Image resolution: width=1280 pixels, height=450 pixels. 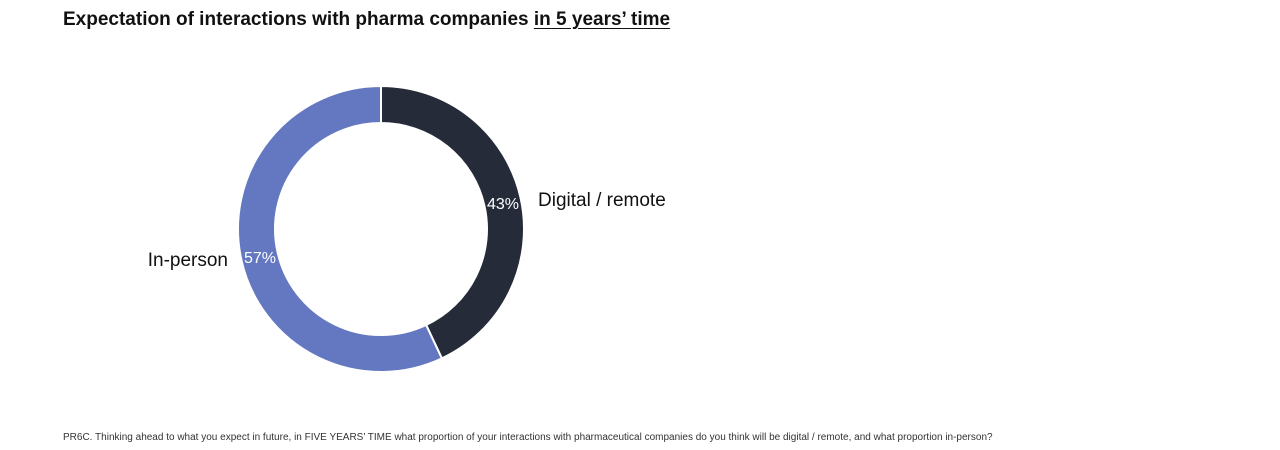 What do you see at coordinates (602, 19) in the screenshot?
I see `chart-title-highlight: in 5 years’ time` at bounding box center [602, 19].